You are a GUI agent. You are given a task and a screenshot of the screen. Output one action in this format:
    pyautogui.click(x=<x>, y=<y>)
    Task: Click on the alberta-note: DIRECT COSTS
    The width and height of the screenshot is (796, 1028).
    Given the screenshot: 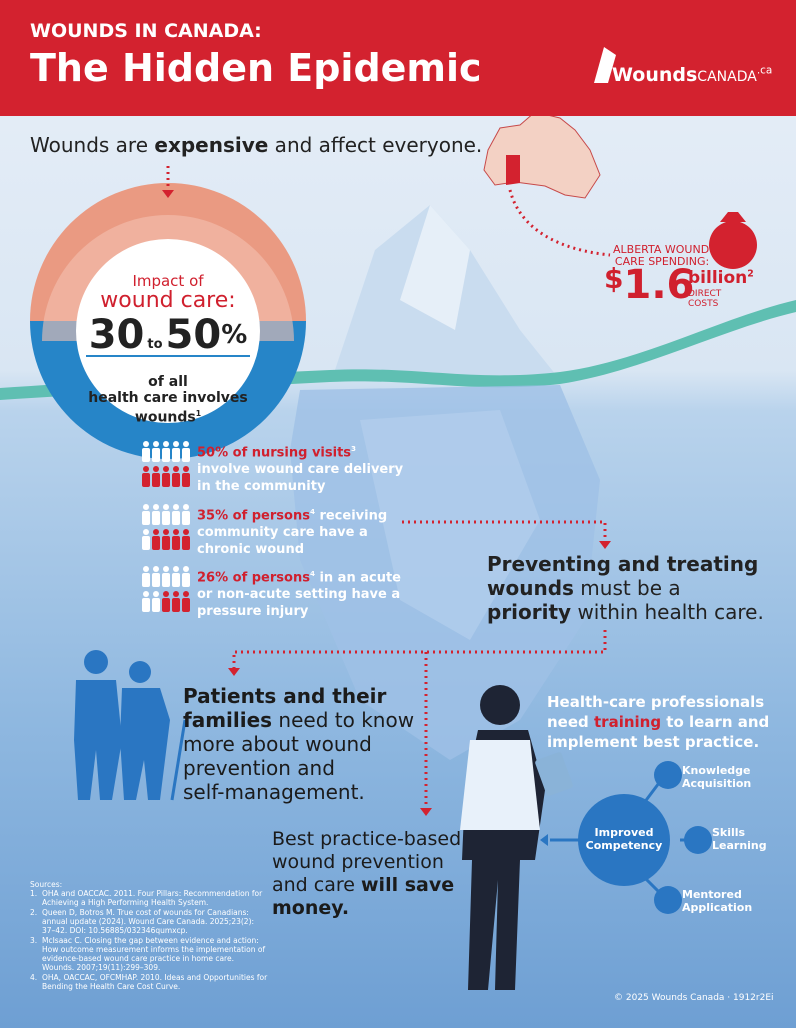 What is the action you would take?
    pyautogui.click(x=704, y=299)
    